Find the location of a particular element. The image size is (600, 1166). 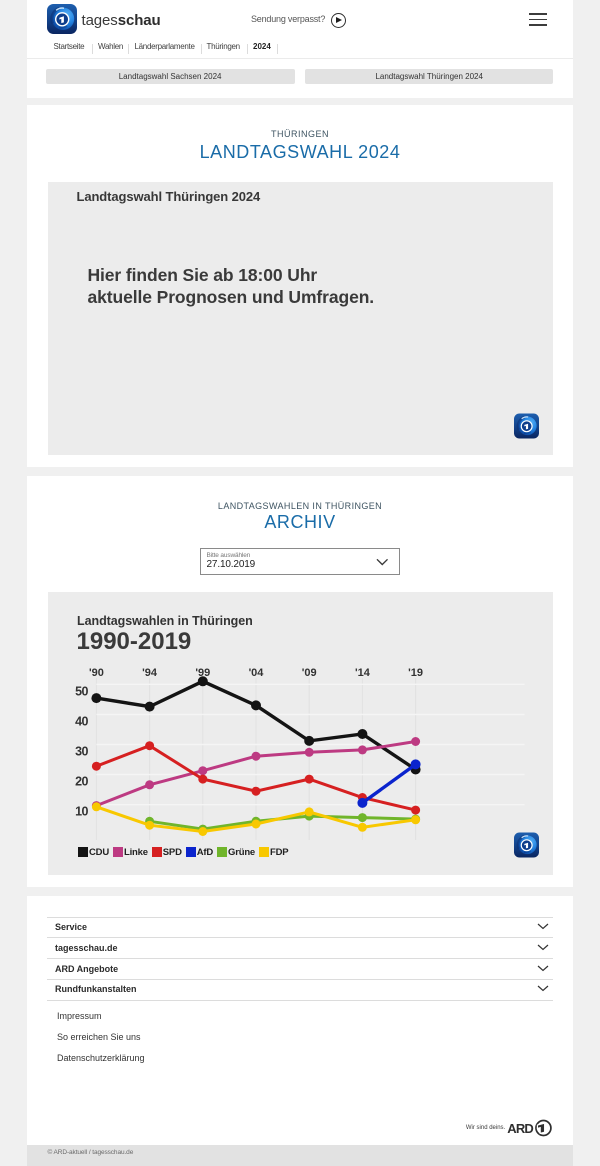

svg-text: 50 is located at coordinates (81, 691).